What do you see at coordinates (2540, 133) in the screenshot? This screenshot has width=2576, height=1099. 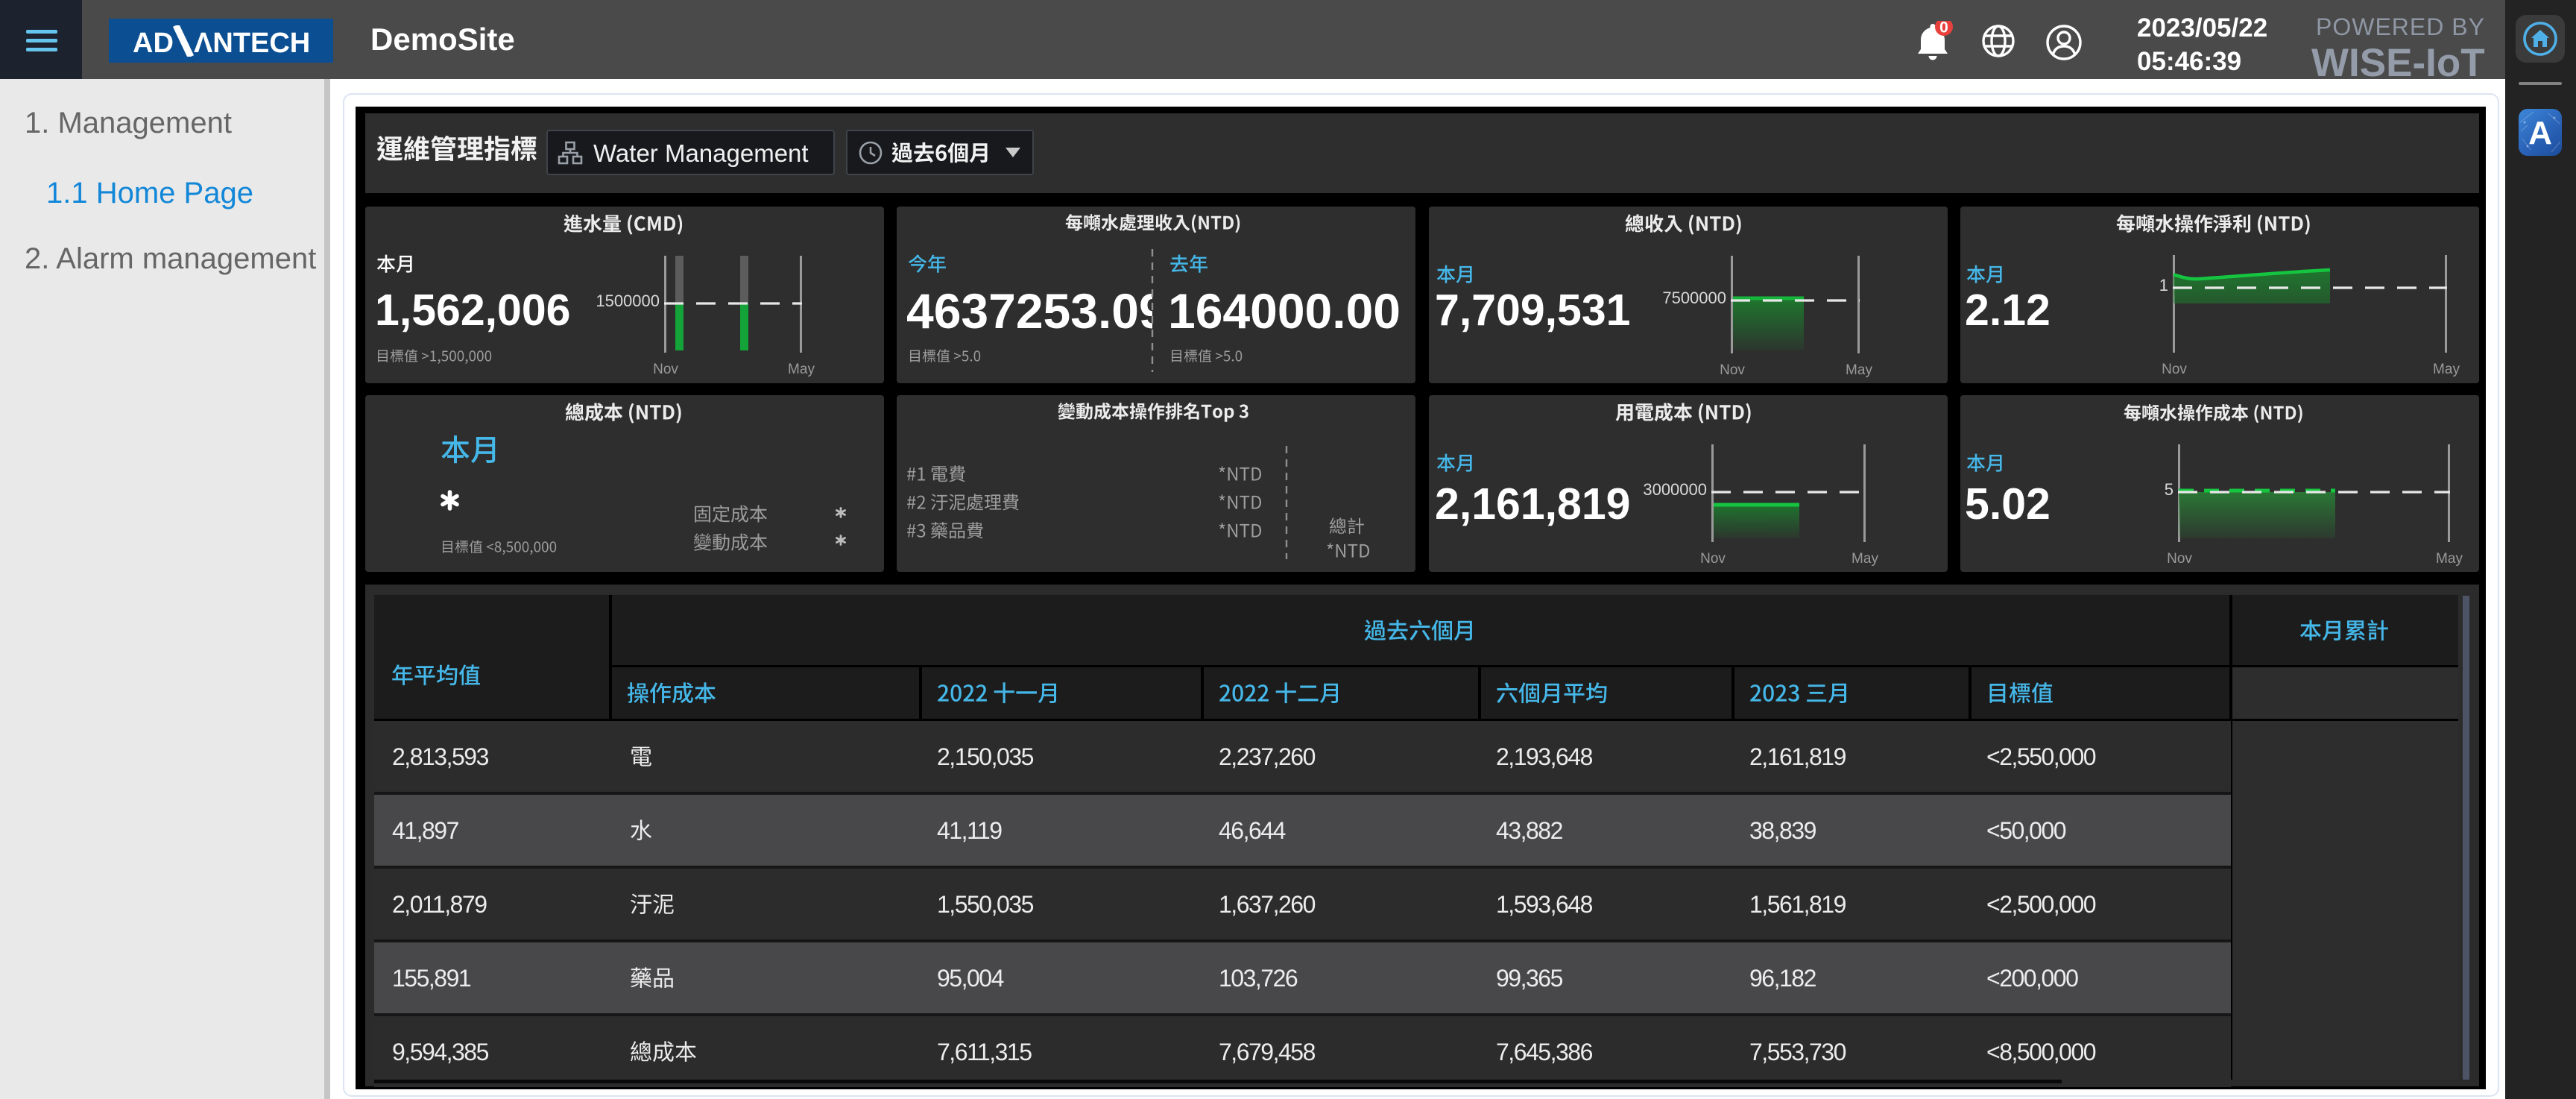 I see `svg-text: A` at bounding box center [2540, 133].